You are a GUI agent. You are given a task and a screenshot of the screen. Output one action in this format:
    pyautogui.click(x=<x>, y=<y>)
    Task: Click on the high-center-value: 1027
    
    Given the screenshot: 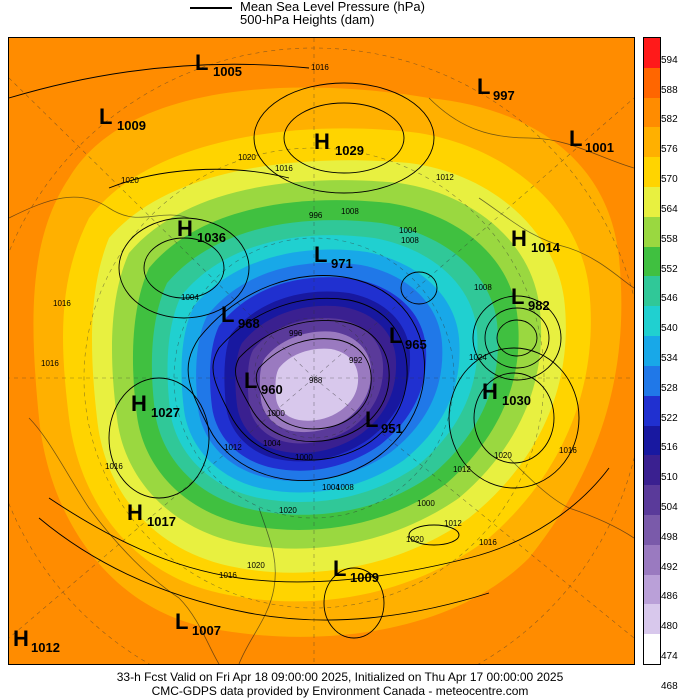 What is the action you would take?
    pyautogui.click(x=165, y=412)
    